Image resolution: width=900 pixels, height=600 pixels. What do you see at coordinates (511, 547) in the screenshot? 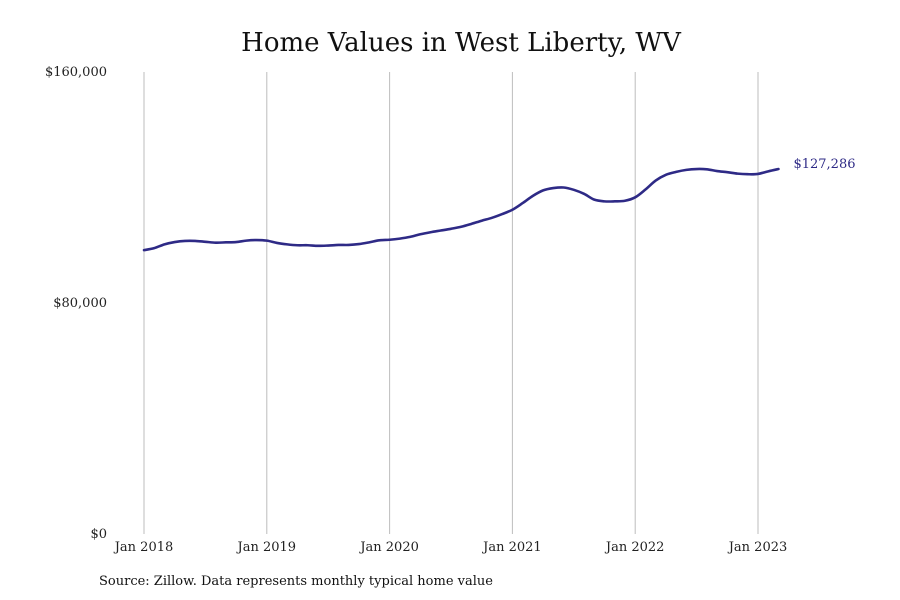
I see `x-tick-label: Jan 2021` at bounding box center [511, 547].